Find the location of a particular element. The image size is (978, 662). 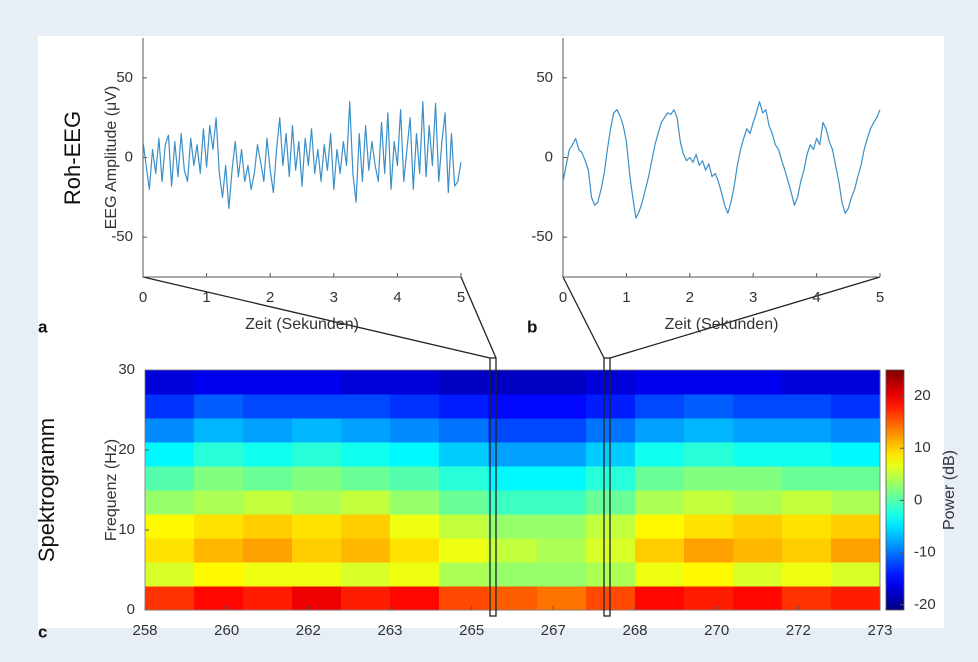

zoom-box is located at coordinates (607, 487).